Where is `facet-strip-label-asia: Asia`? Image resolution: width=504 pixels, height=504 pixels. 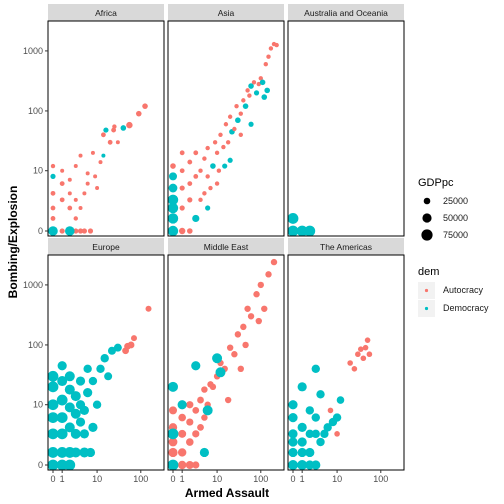 facet-strip-label-asia: Asia is located at coordinates (226, 13).